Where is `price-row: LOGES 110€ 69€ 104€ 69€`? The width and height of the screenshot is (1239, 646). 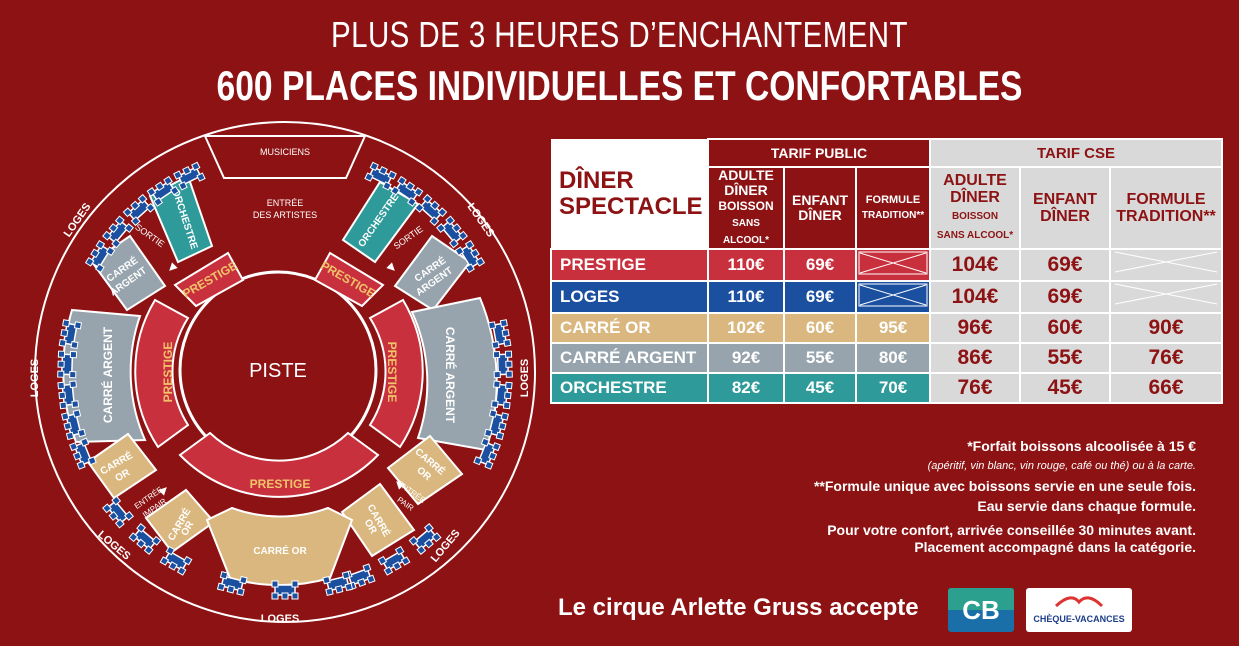 price-row: LOGES 110€ 69€ 104€ 69€ is located at coordinates (886, 297).